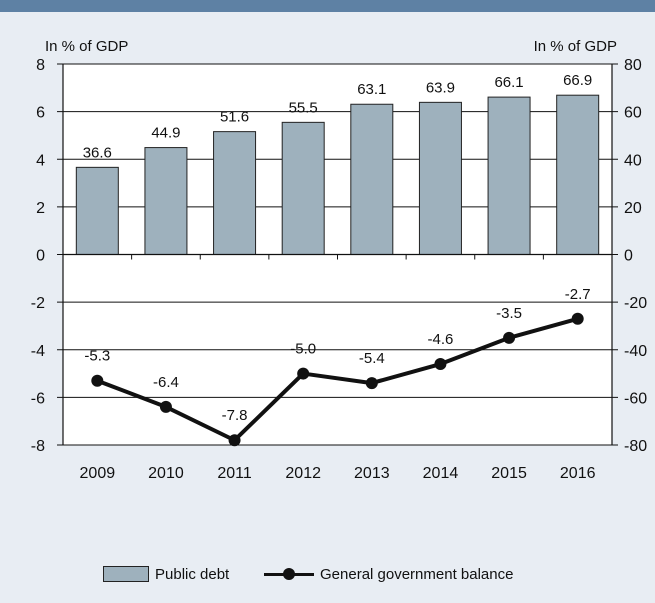 The height and width of the screenshot is (603, 655). Describe the element at coordinates (635, 446) in the screenshot. I see `right-tick-label: -80` at that location.